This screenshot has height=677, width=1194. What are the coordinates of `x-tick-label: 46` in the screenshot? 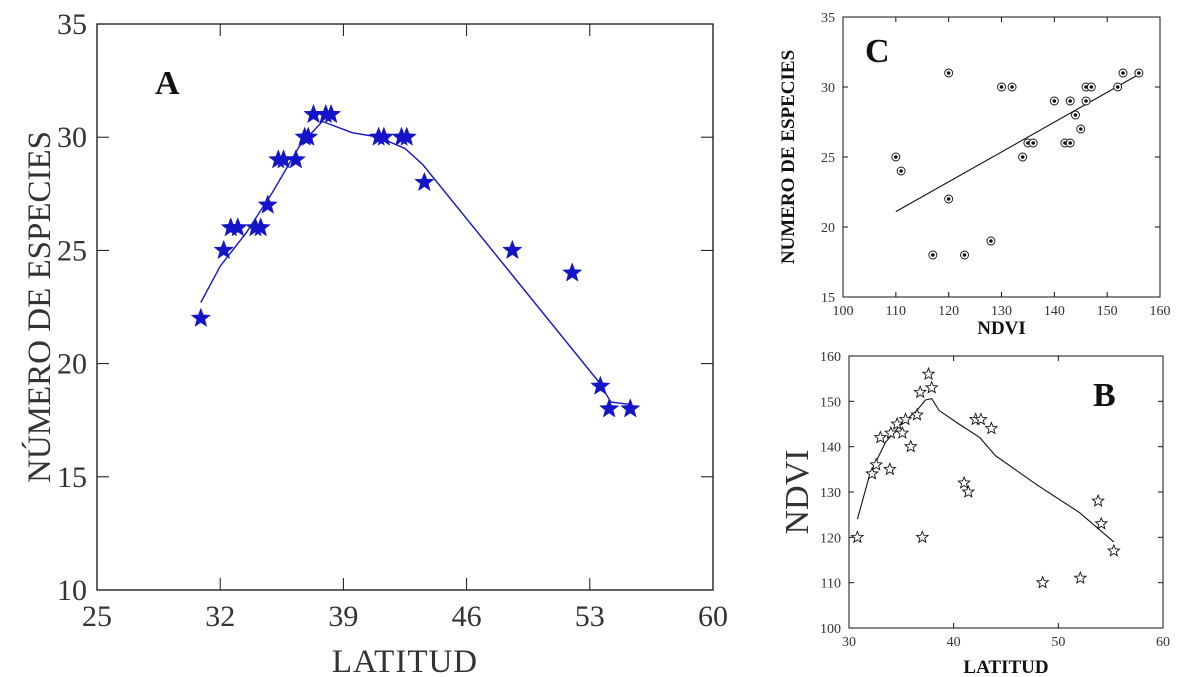 It's located at (467, 616).